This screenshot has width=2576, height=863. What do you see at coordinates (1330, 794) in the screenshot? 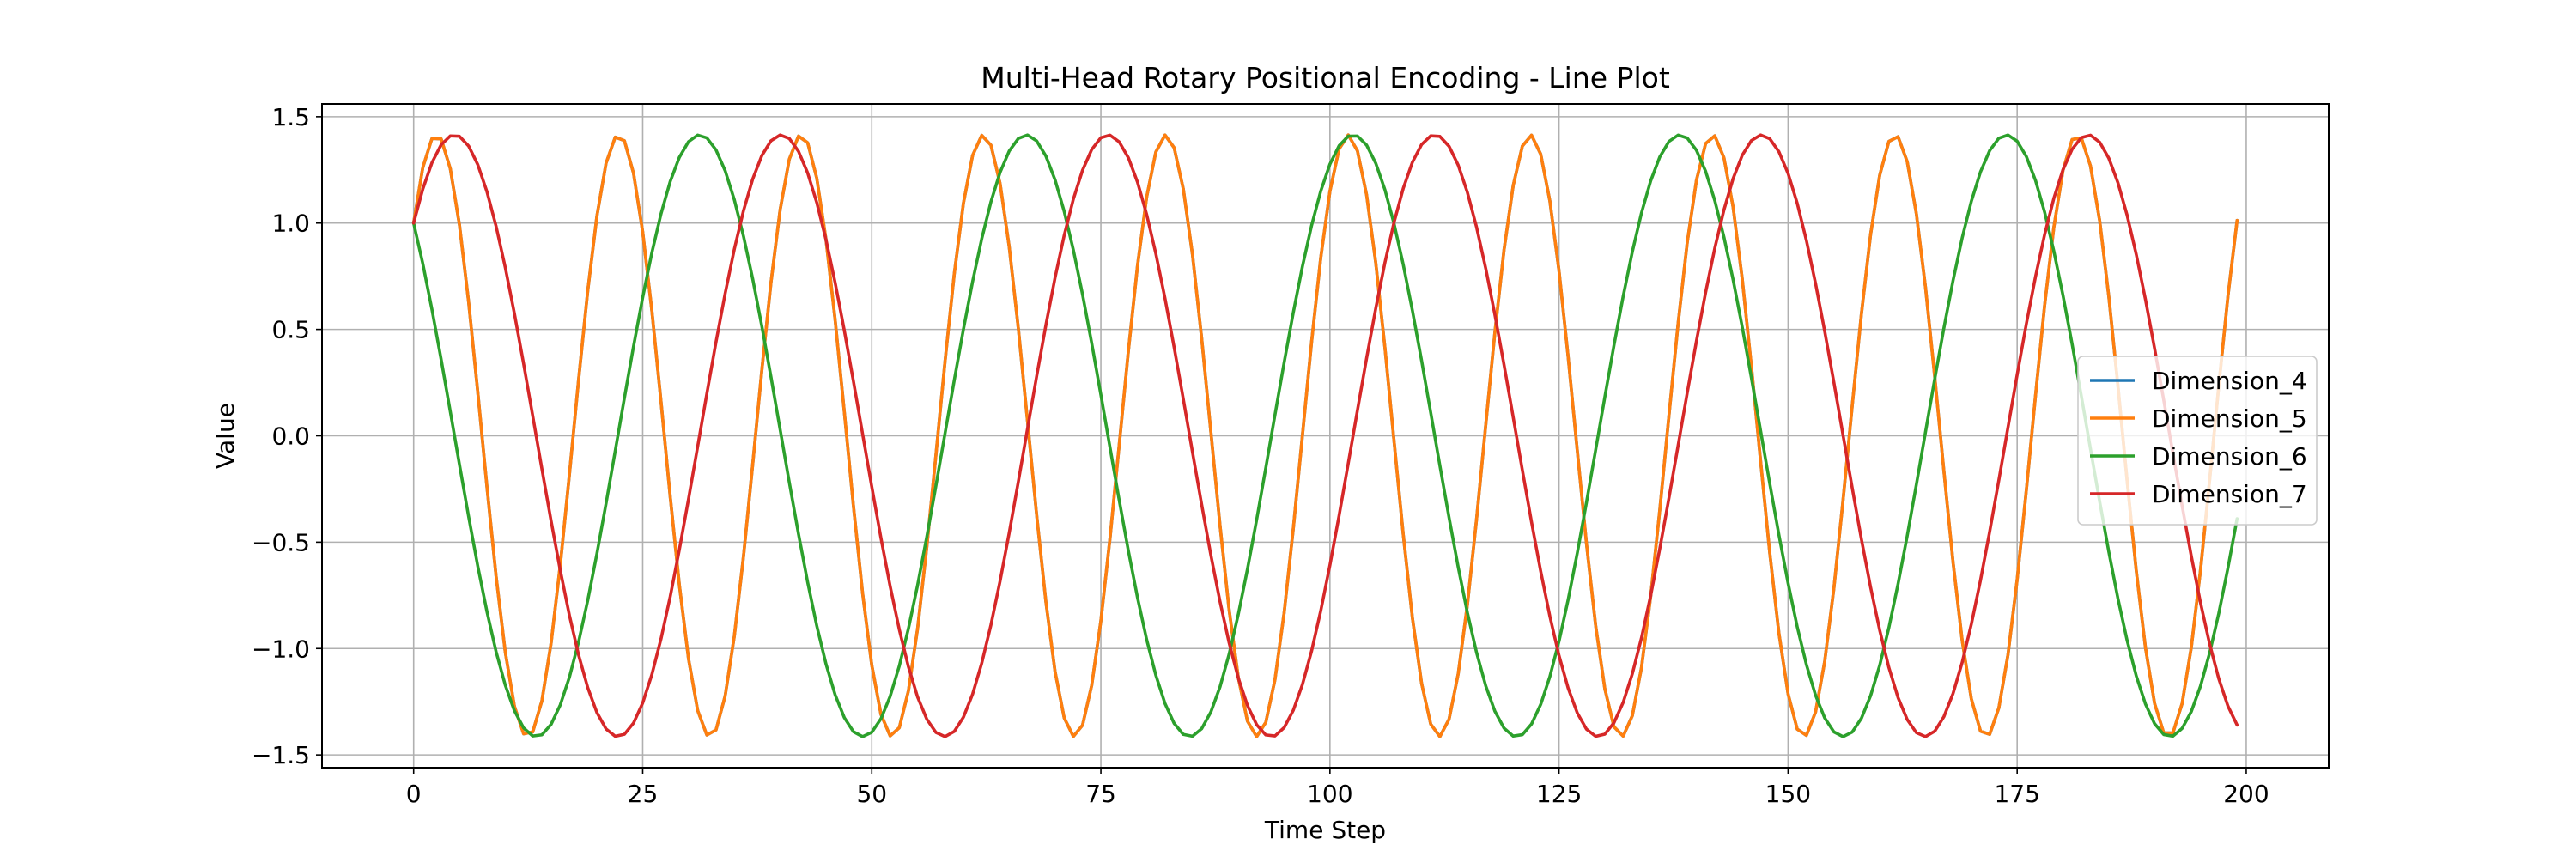
I see `x-tick-label: 100` at bounding box center [1330, 794].